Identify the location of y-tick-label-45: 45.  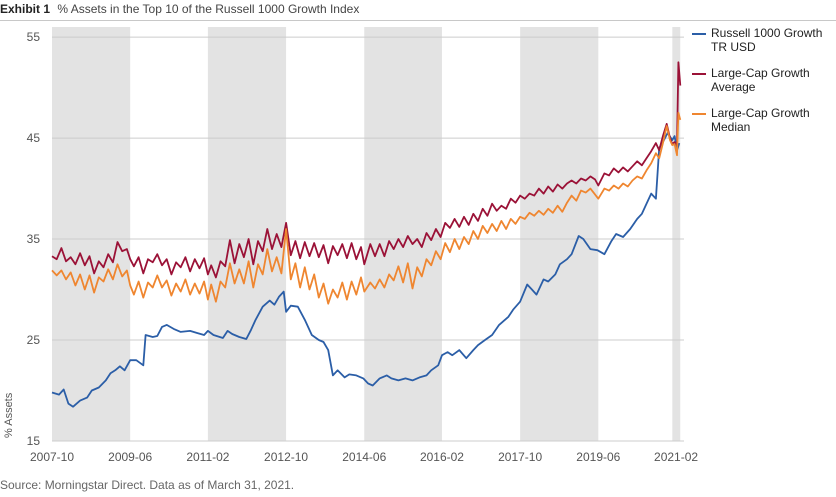
(34, 138).